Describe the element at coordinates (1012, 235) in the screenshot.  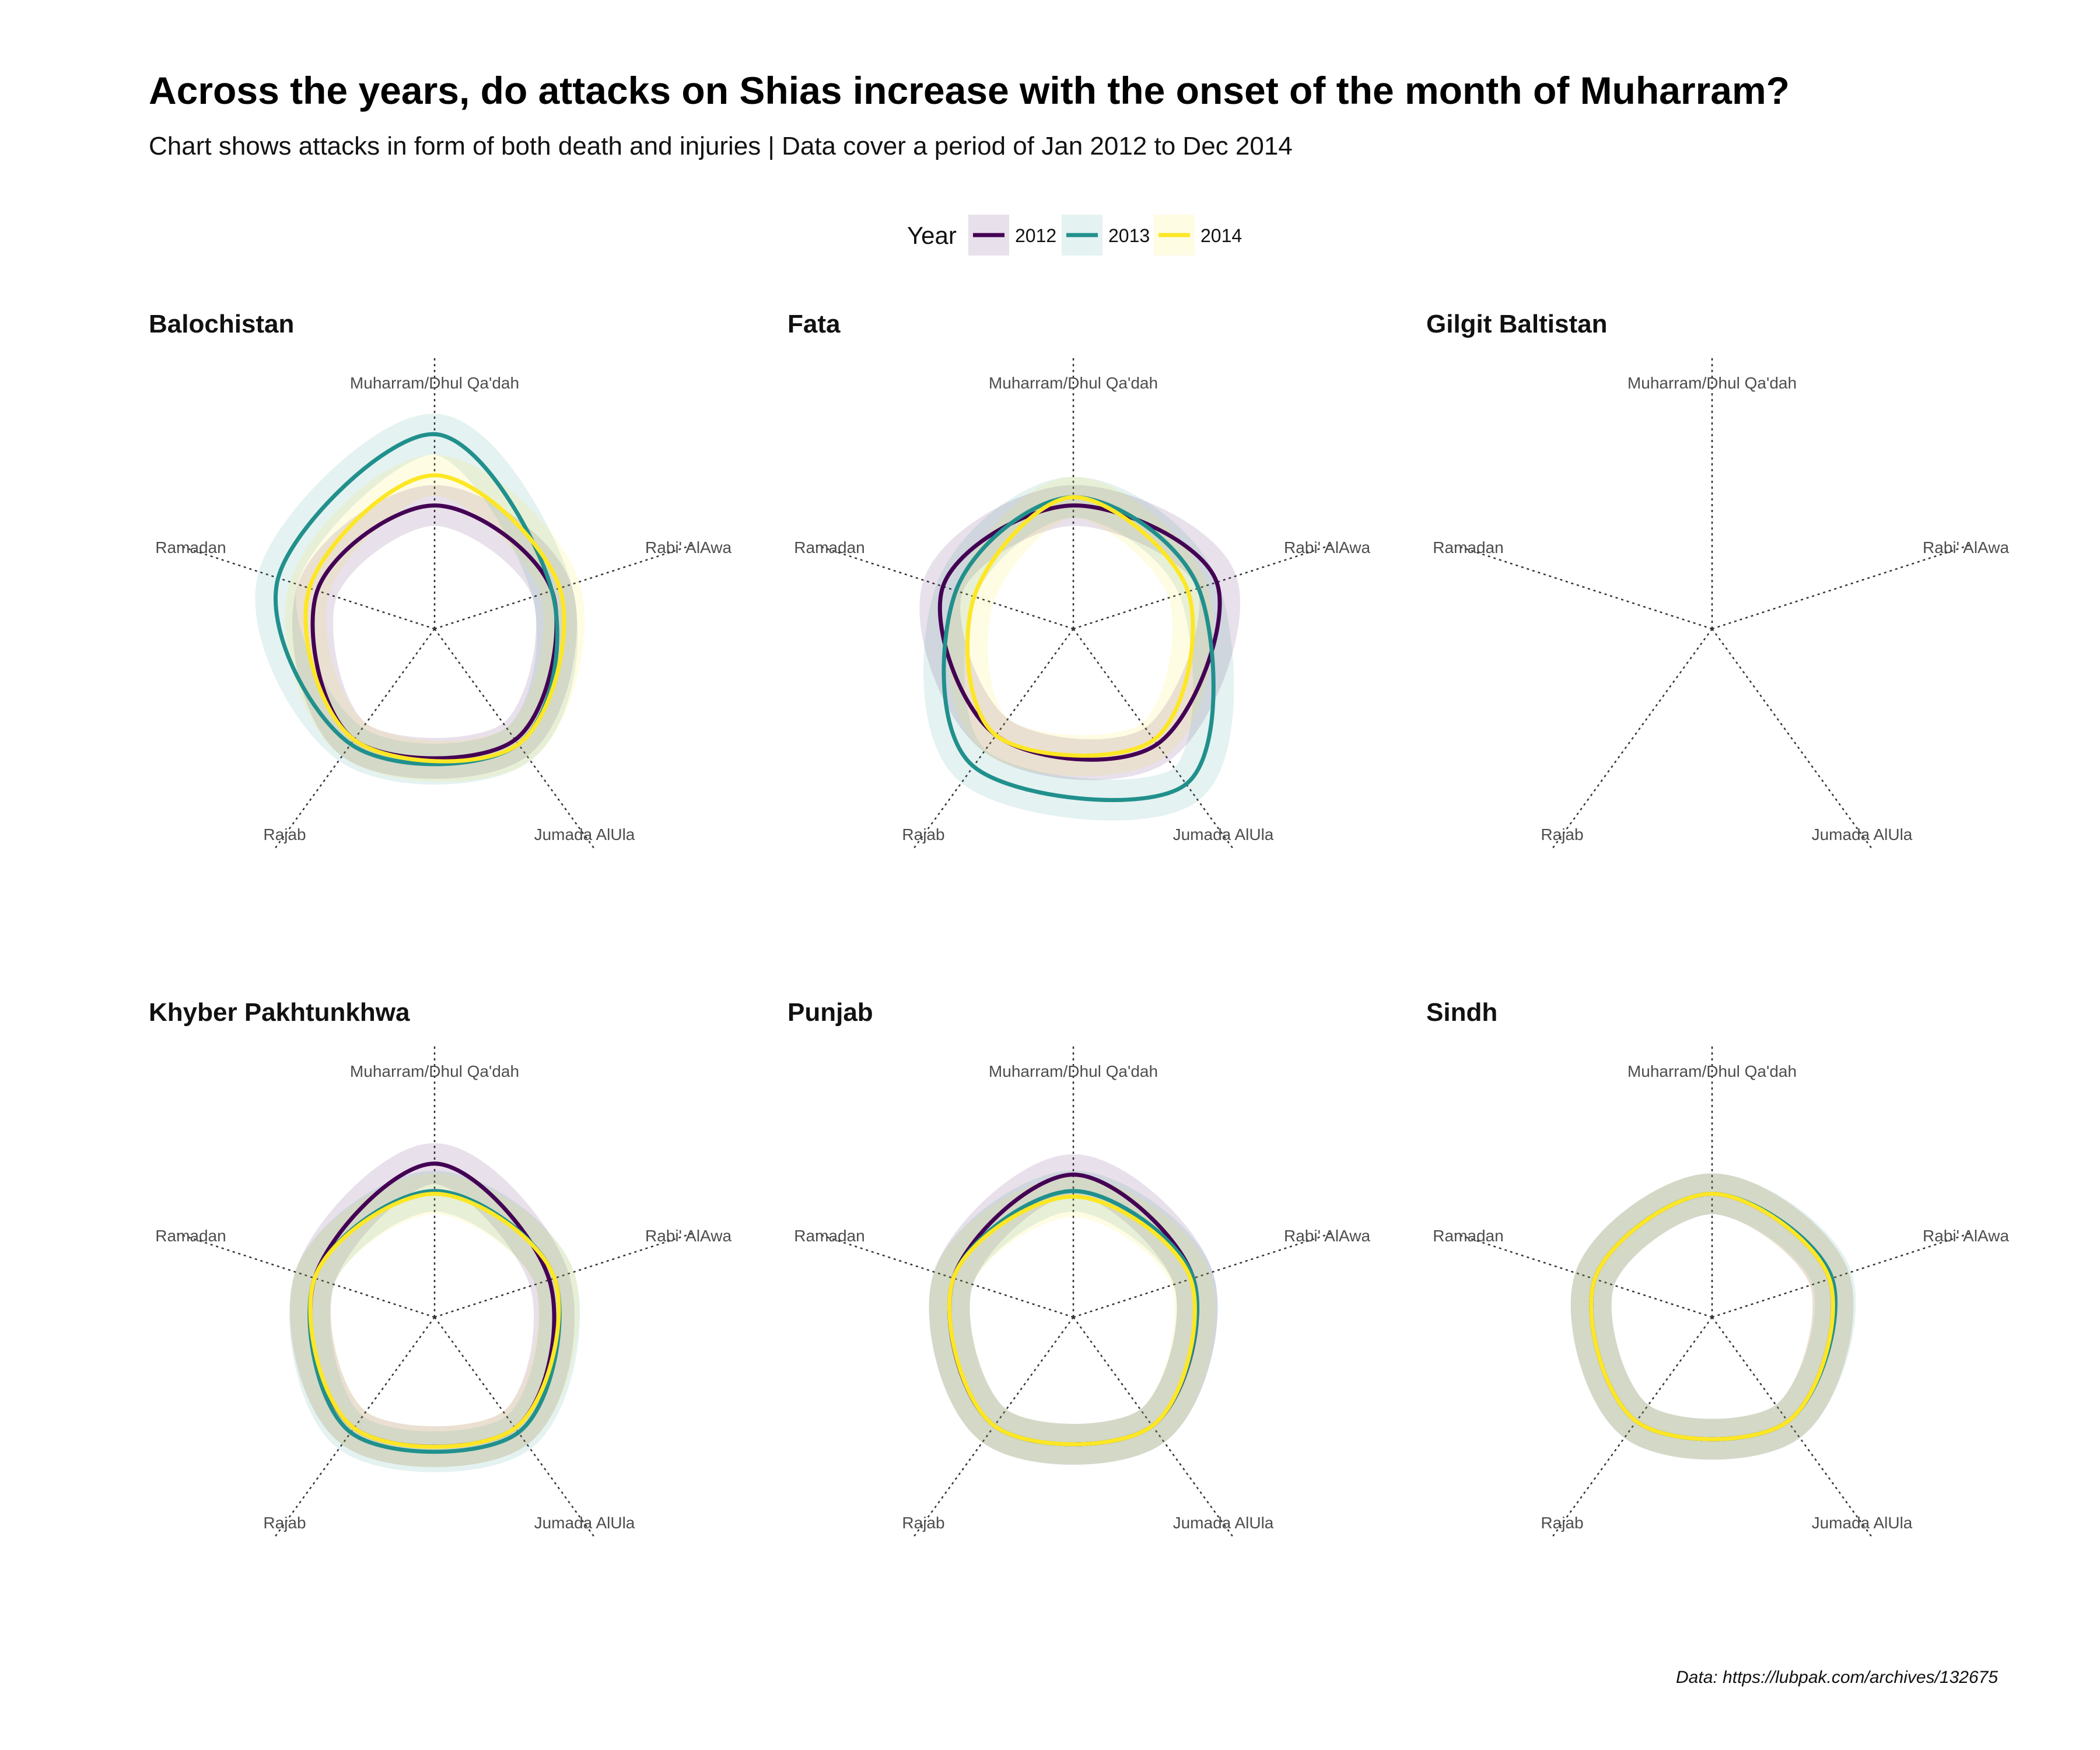
I see `legend-item-2012: 2012` at that location.